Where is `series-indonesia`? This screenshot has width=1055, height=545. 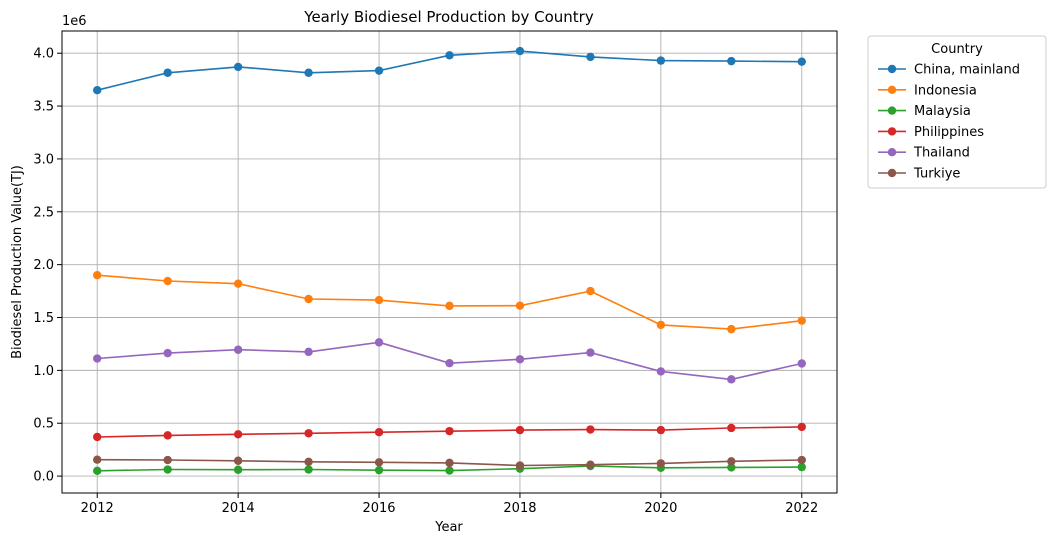 series-indonesia is located at coordinates (449, 302).